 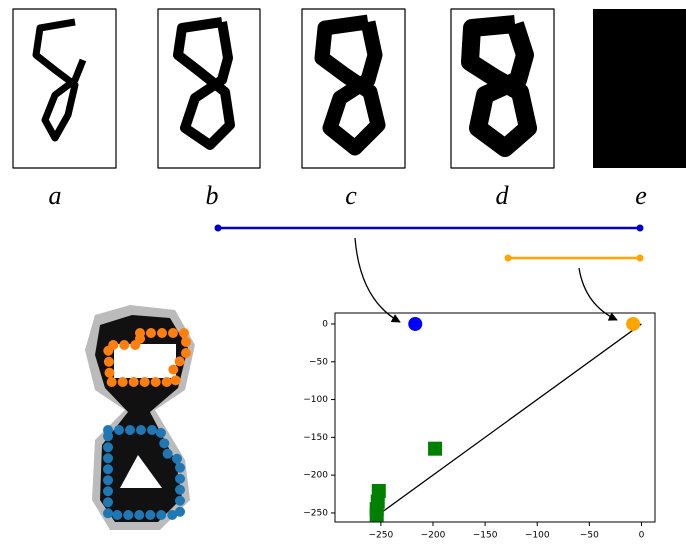 I want to click on y-tick-label: −200, so click(x=315, y=476).